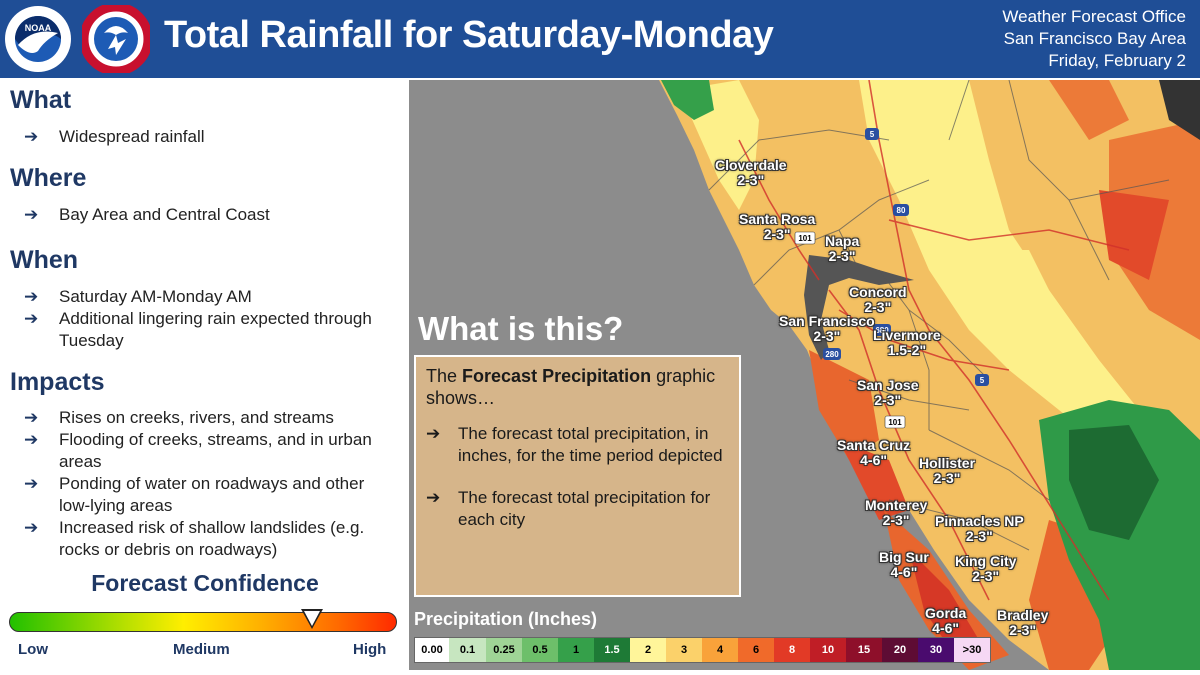 Image resolution: width=1200 pixels, height=675 pixels. Describe the element at coordinates (44, 260) in the screenshot. I see `when-heading: When` at that location.